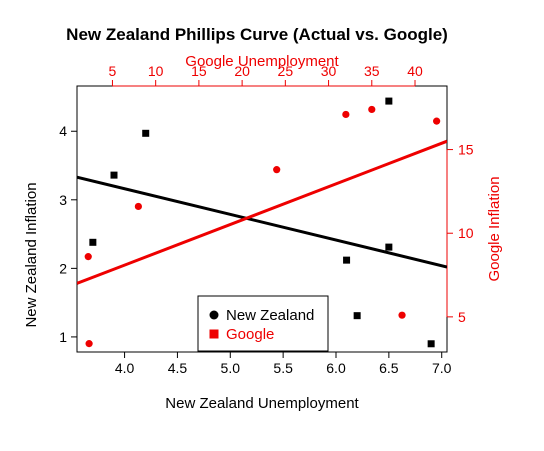 The height and width of the screenshot is (451, 544). Describe the element at coordinates (231, 368) in the screenshot. I see `bottom-tick-label: 5.0` at that location.